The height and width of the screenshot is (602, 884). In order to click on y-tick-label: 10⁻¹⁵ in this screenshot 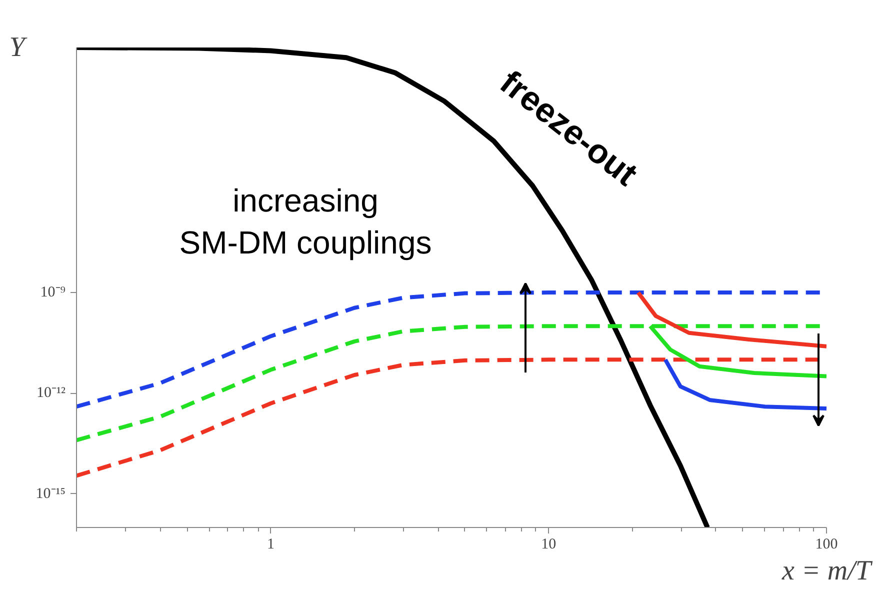, I will do `click(51, 494)`.